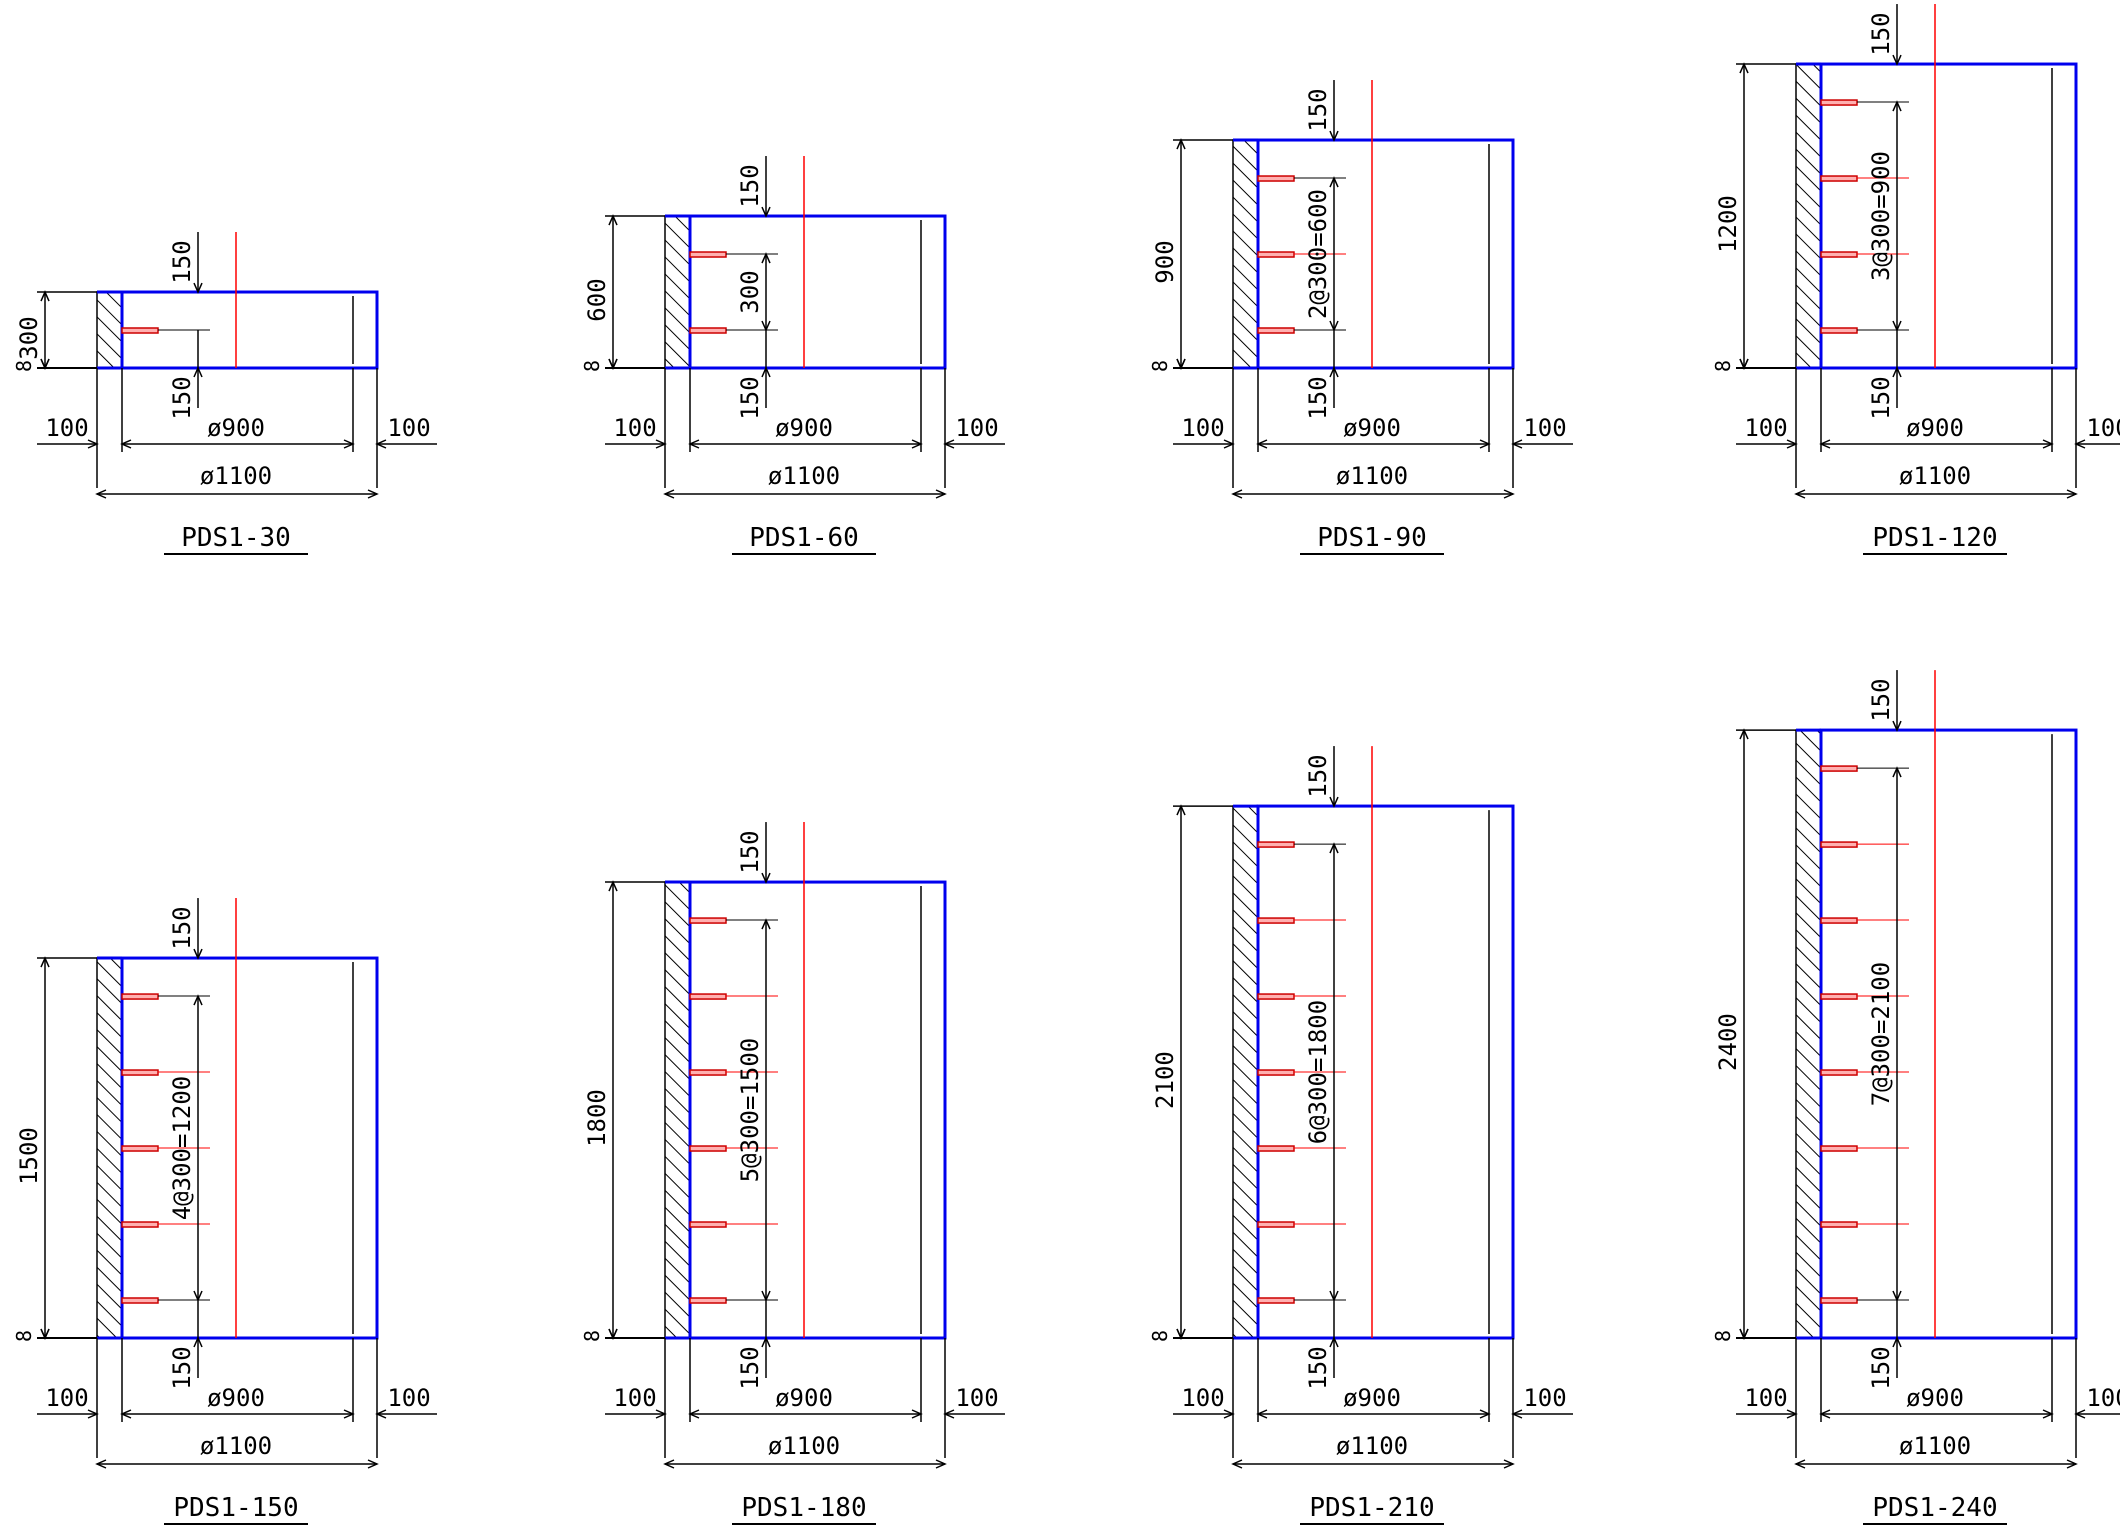 The image size is (2120, 1529). I want to click on section-pds1-60: 8 600 150 300 150 100 ø900 100 ø1100 PDS1-60, so click(792, 355).